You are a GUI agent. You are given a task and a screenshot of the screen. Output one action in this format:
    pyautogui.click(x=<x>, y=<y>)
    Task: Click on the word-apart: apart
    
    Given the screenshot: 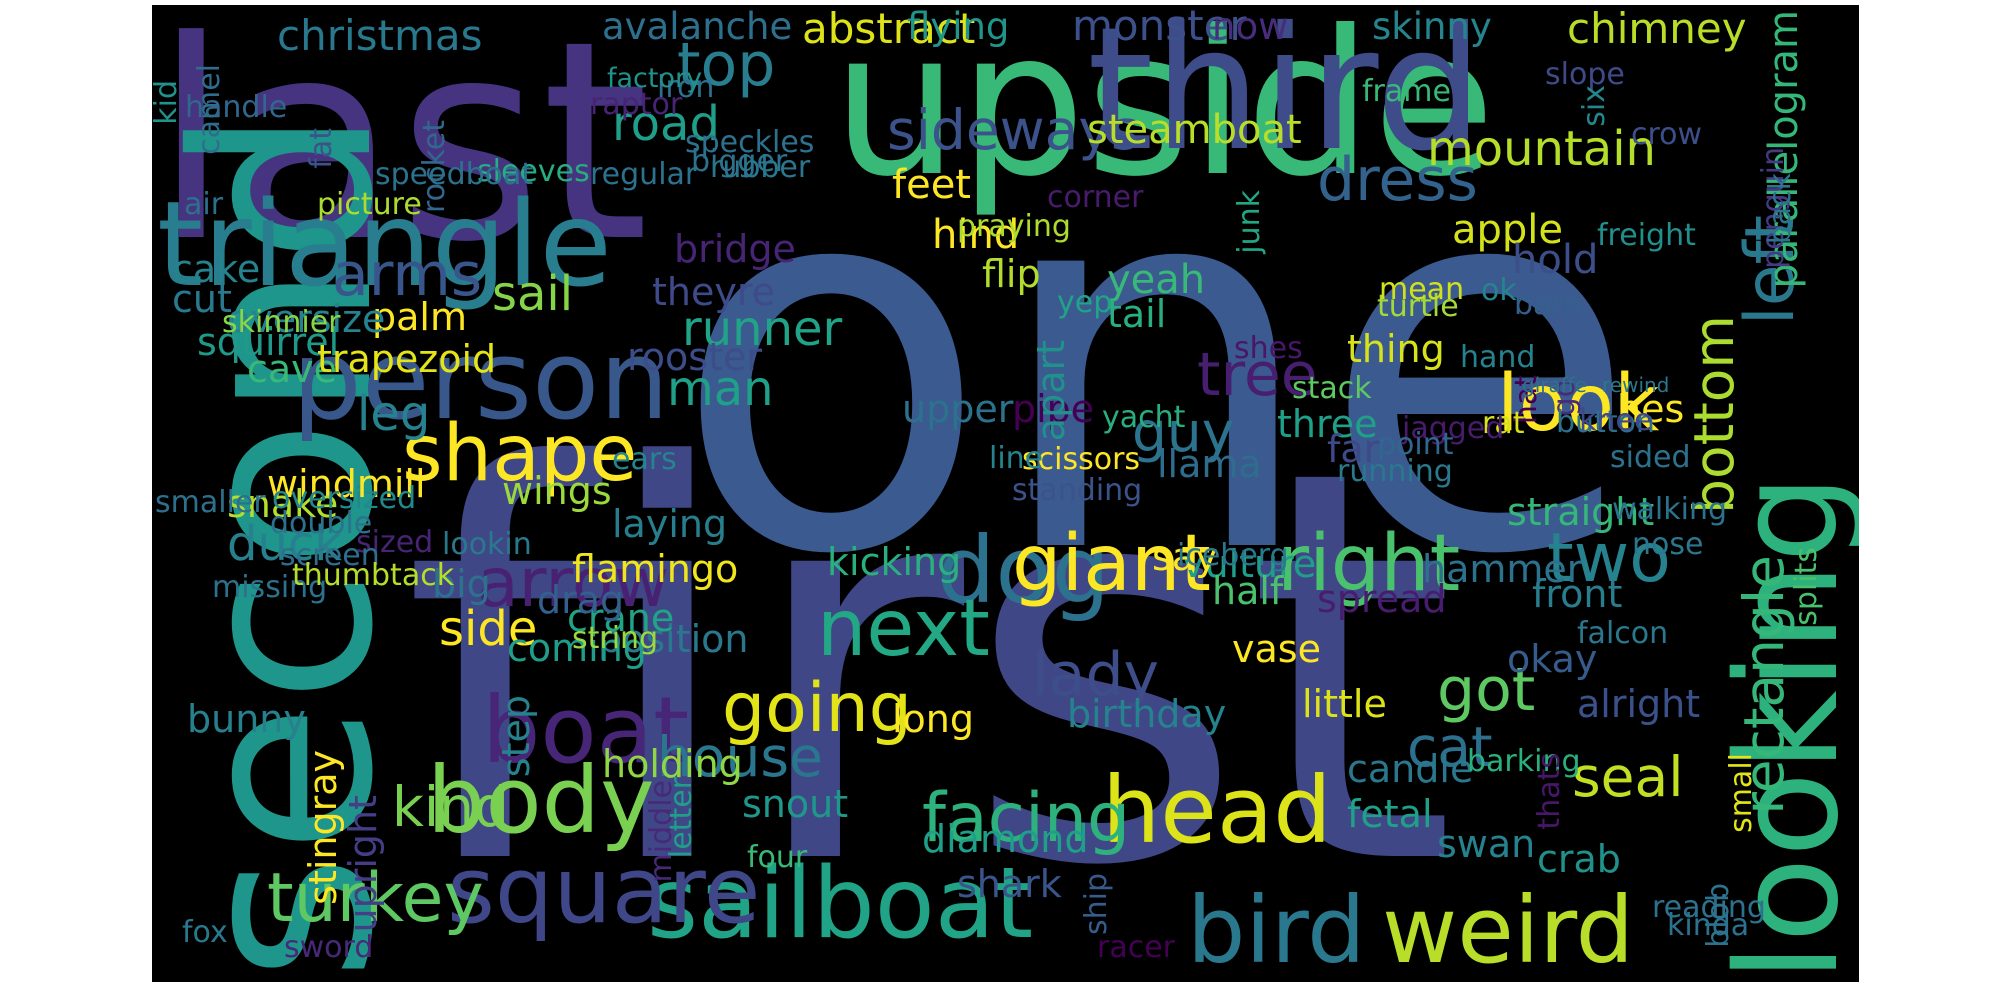 What is the action you would take?
    pyautogui.click(x=1051, y=391)
    